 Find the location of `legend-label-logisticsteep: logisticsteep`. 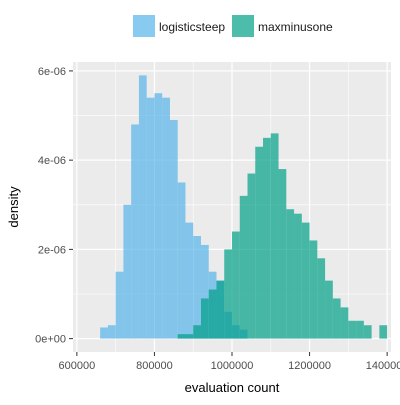

legend-label-logisticsteep: logisticsteep is located at coordinates (192, 27).